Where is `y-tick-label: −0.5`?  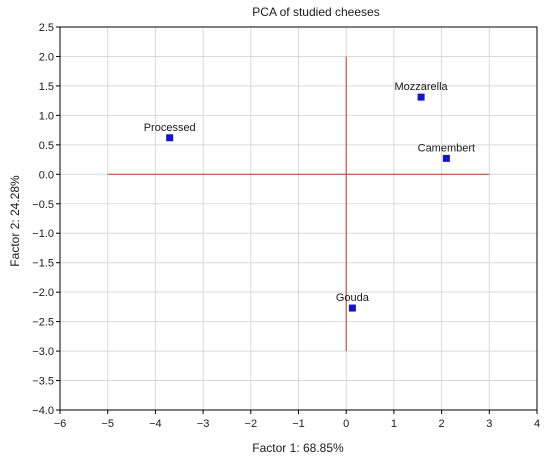
y-tick-label: −0.5 is located at coordinates (43, 205).